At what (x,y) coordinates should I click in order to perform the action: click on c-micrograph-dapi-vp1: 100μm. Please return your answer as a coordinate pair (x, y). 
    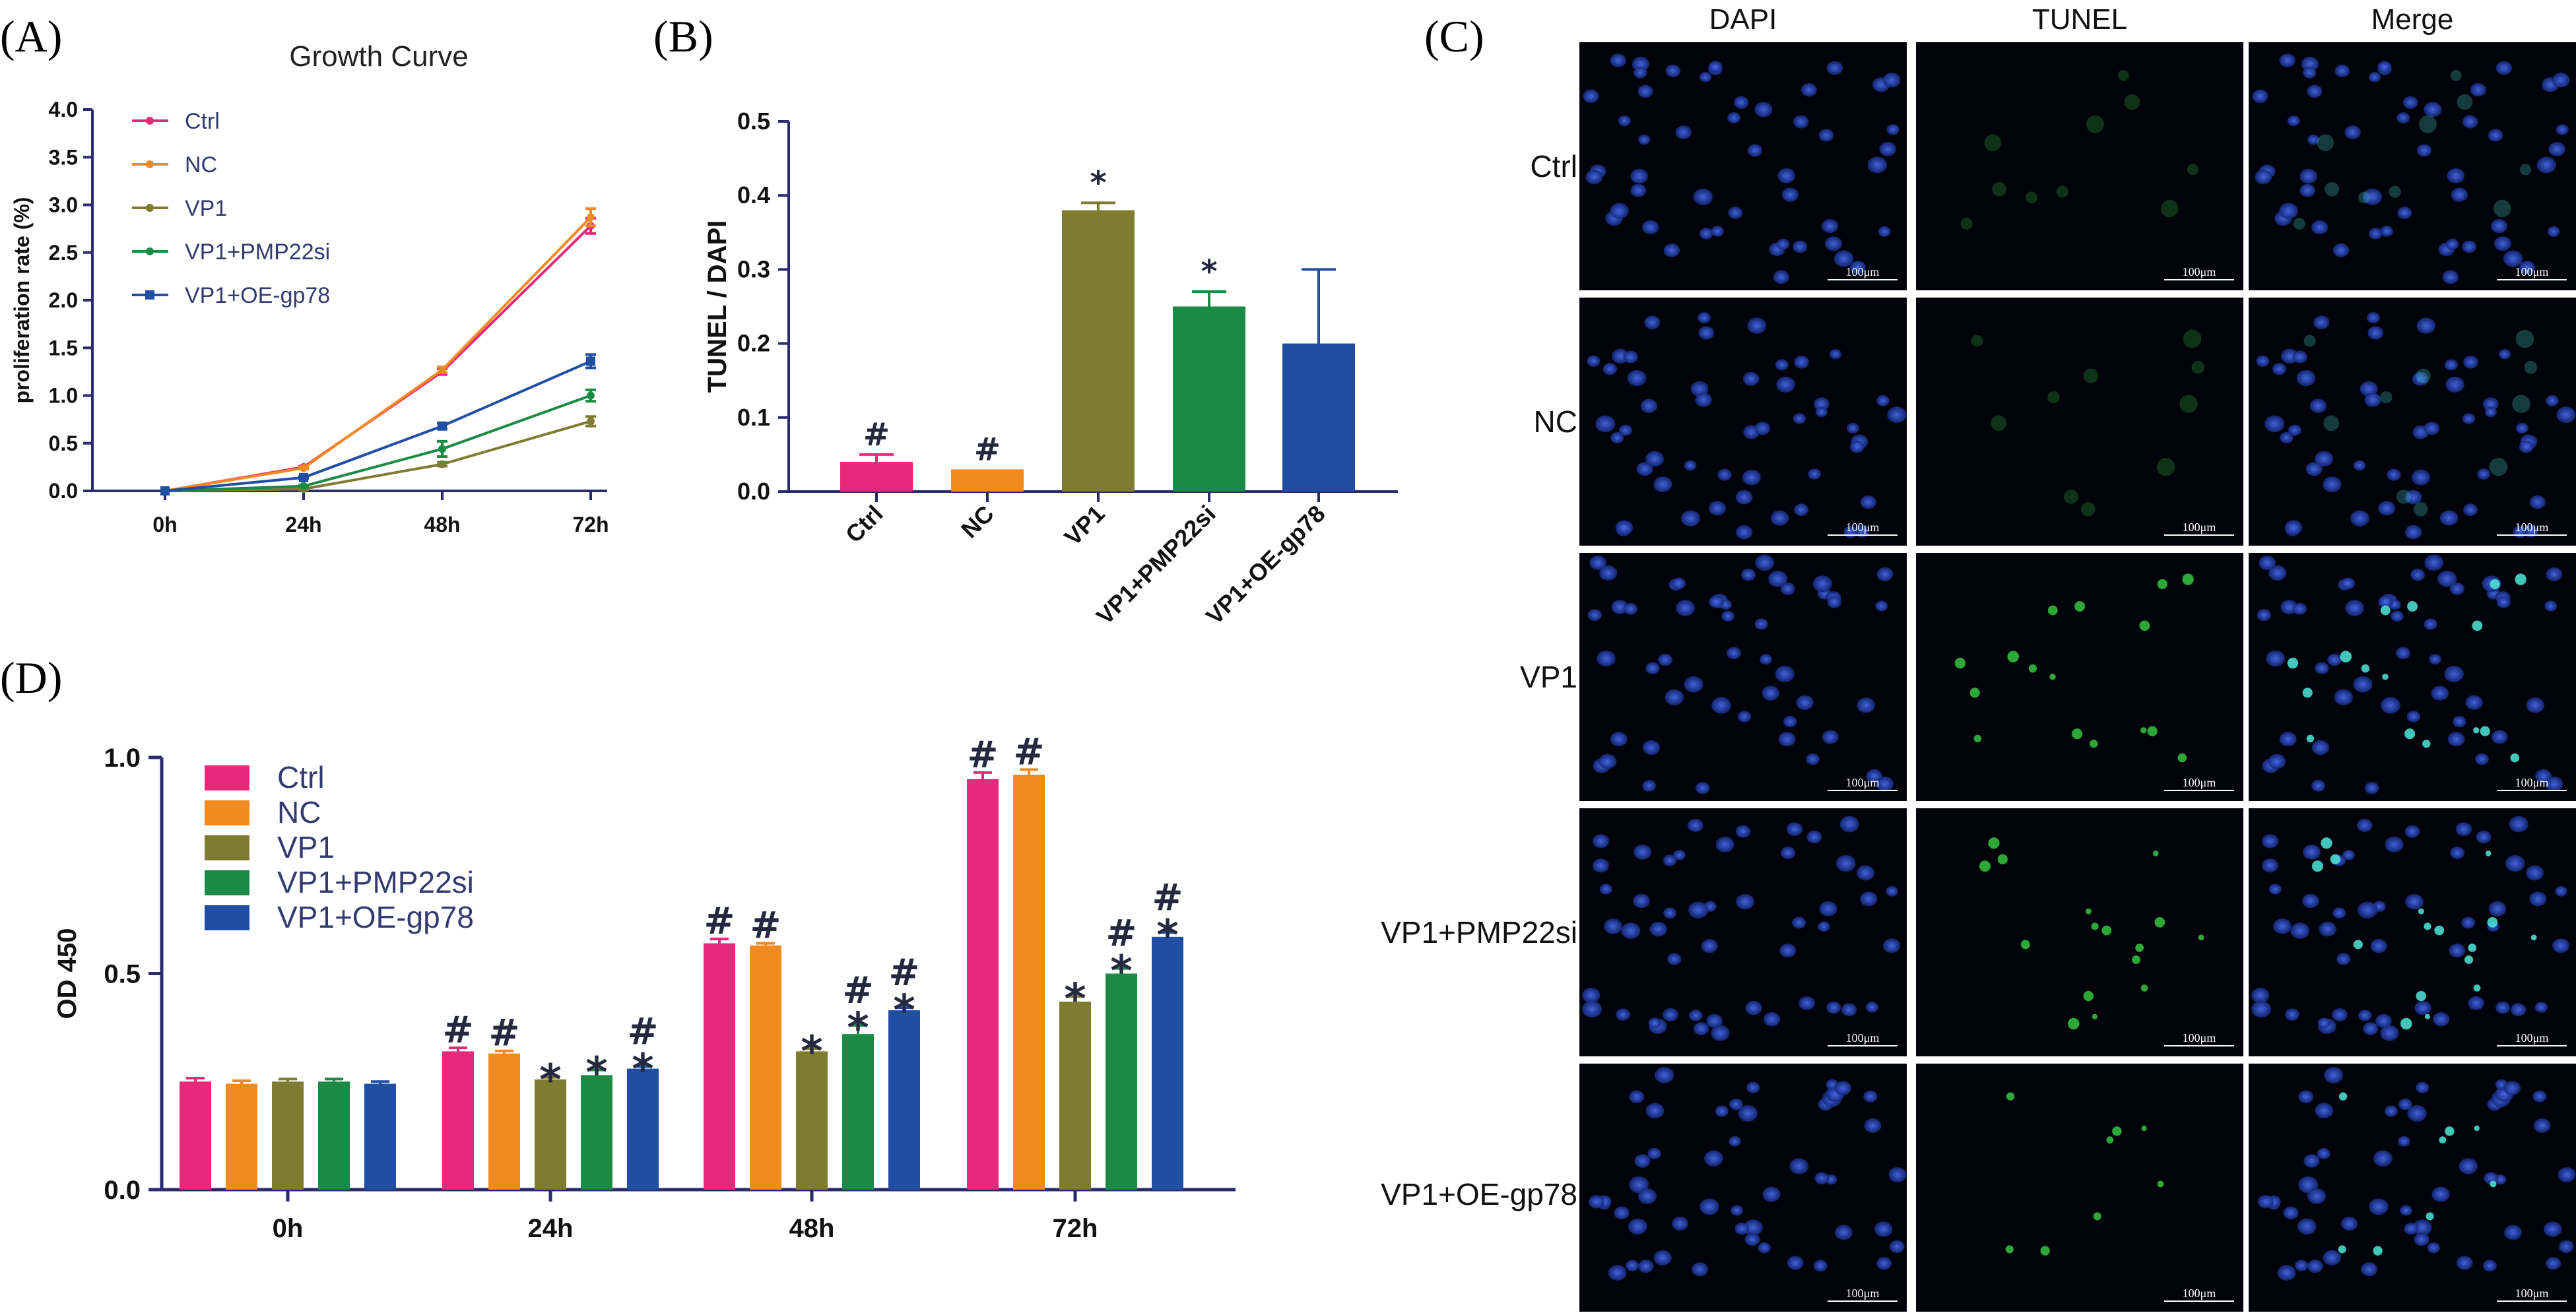
    Looking at the image, I should click on (1743, 677).